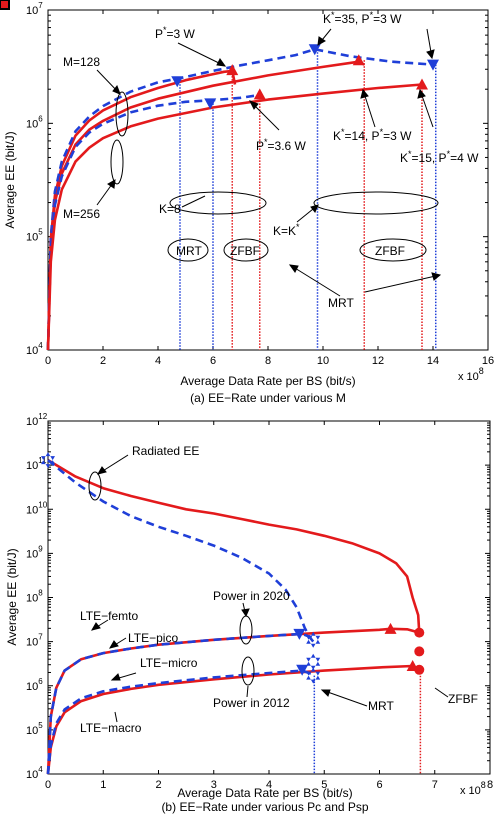 The width and height of the screenshot is (499, 822). I want to click on y-tick-label: 10¹¹, so click(36, 464).